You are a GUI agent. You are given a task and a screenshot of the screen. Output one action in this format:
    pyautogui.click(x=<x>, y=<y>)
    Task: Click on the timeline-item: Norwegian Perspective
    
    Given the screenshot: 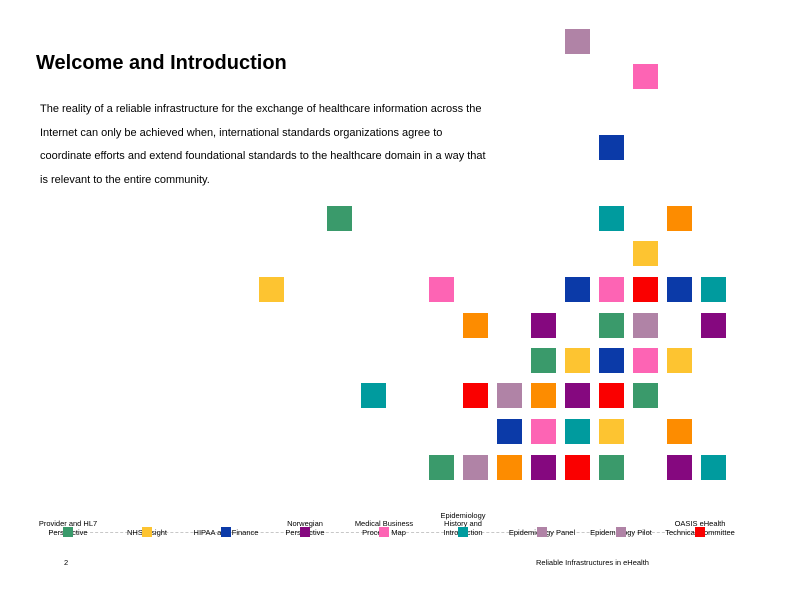 What is the action you would take?
    pyautogui.click(x=305, y=520)
    